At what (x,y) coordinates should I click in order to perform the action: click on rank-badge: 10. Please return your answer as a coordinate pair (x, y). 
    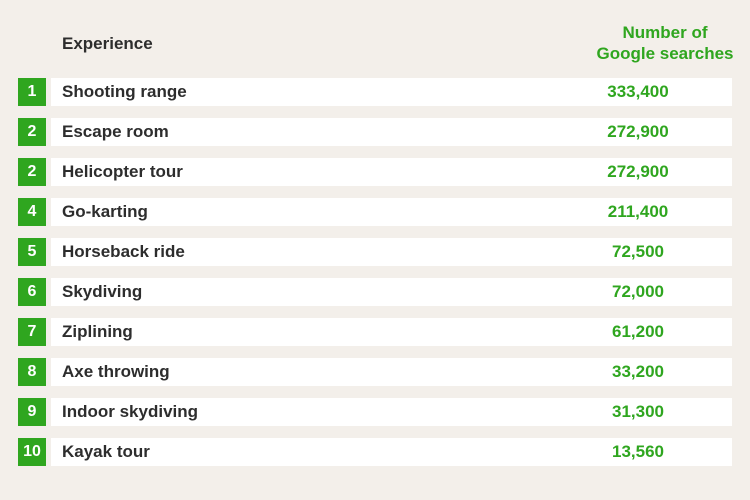
    Looking at the image, I should click on (32, 452).